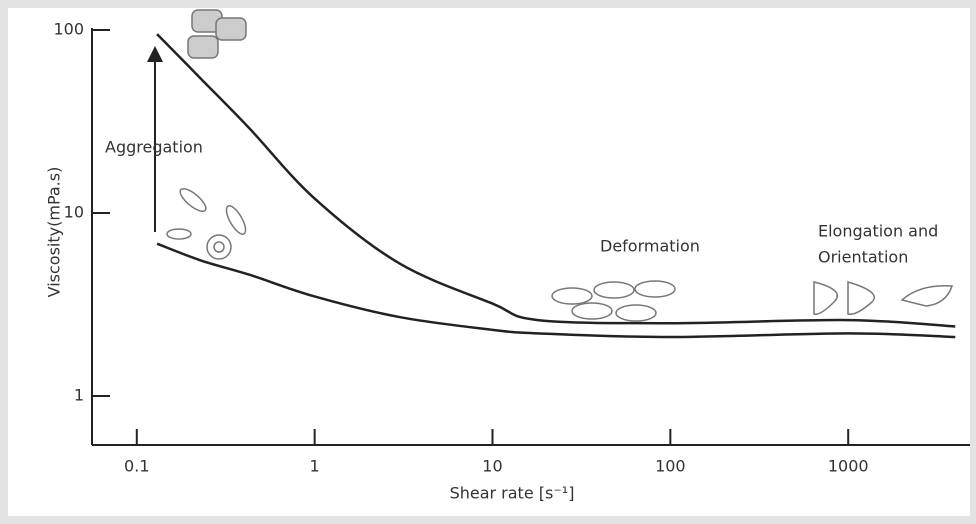 The width and height of the screenshot is (976, 524). What do you see at coordinates (650, 246) in the screenshot?
I see `annotation: Deformation` at bounding box center [650, 246].